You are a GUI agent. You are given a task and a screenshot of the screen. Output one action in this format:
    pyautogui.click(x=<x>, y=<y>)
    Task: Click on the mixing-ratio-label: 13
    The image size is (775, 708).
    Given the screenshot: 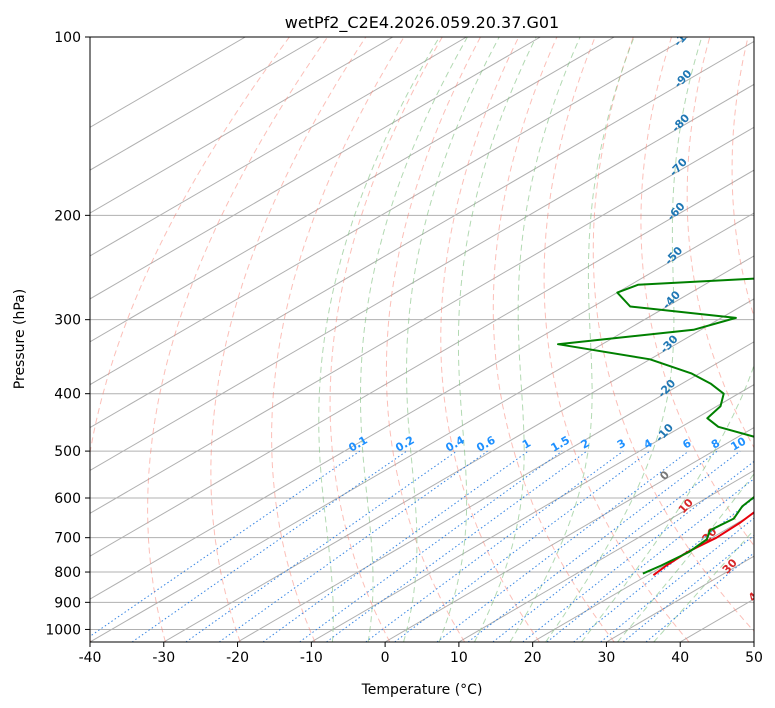 What is the action you would take?
    pyautogui.click(x=765, y=444)
    